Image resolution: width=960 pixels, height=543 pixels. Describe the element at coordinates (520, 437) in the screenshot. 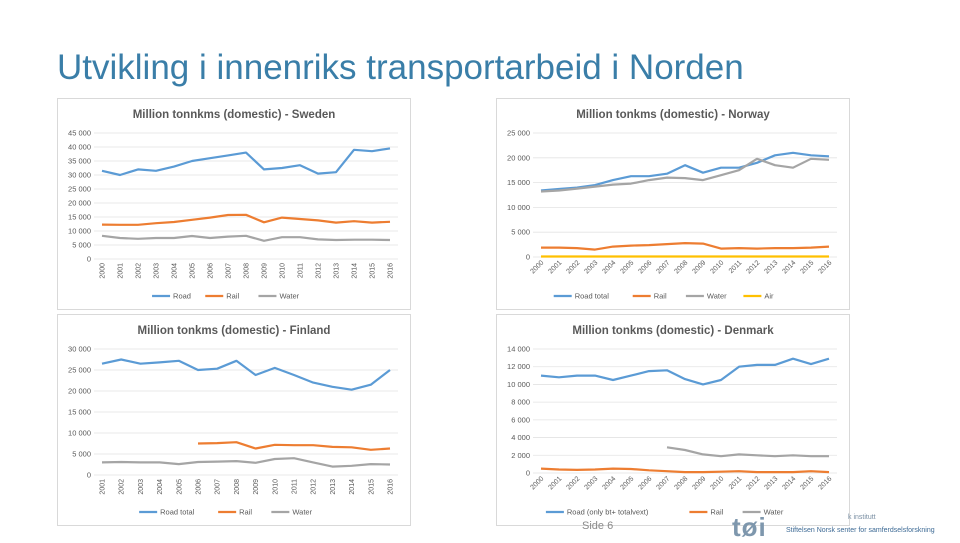

I see `y-tick-label: 4 000` at that location.